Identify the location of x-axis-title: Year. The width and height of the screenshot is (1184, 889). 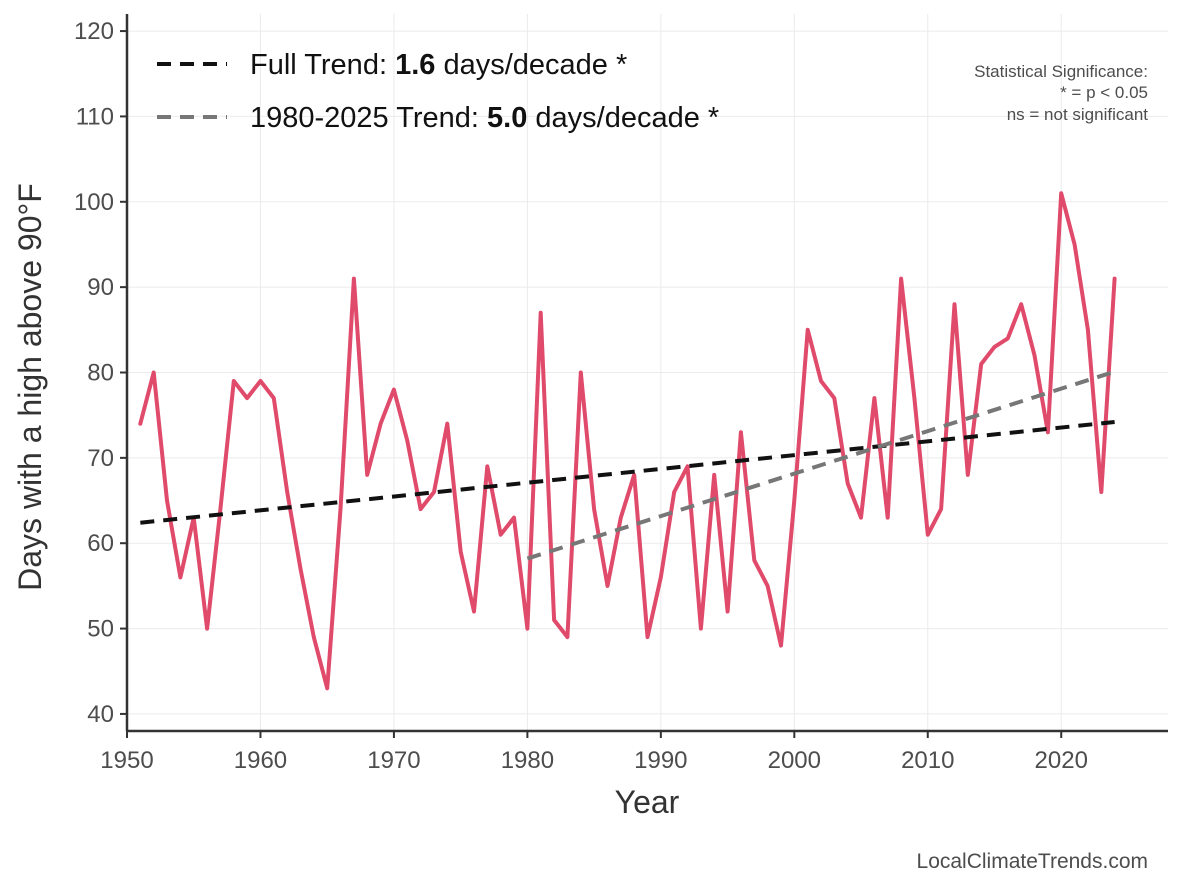
(647, 802).